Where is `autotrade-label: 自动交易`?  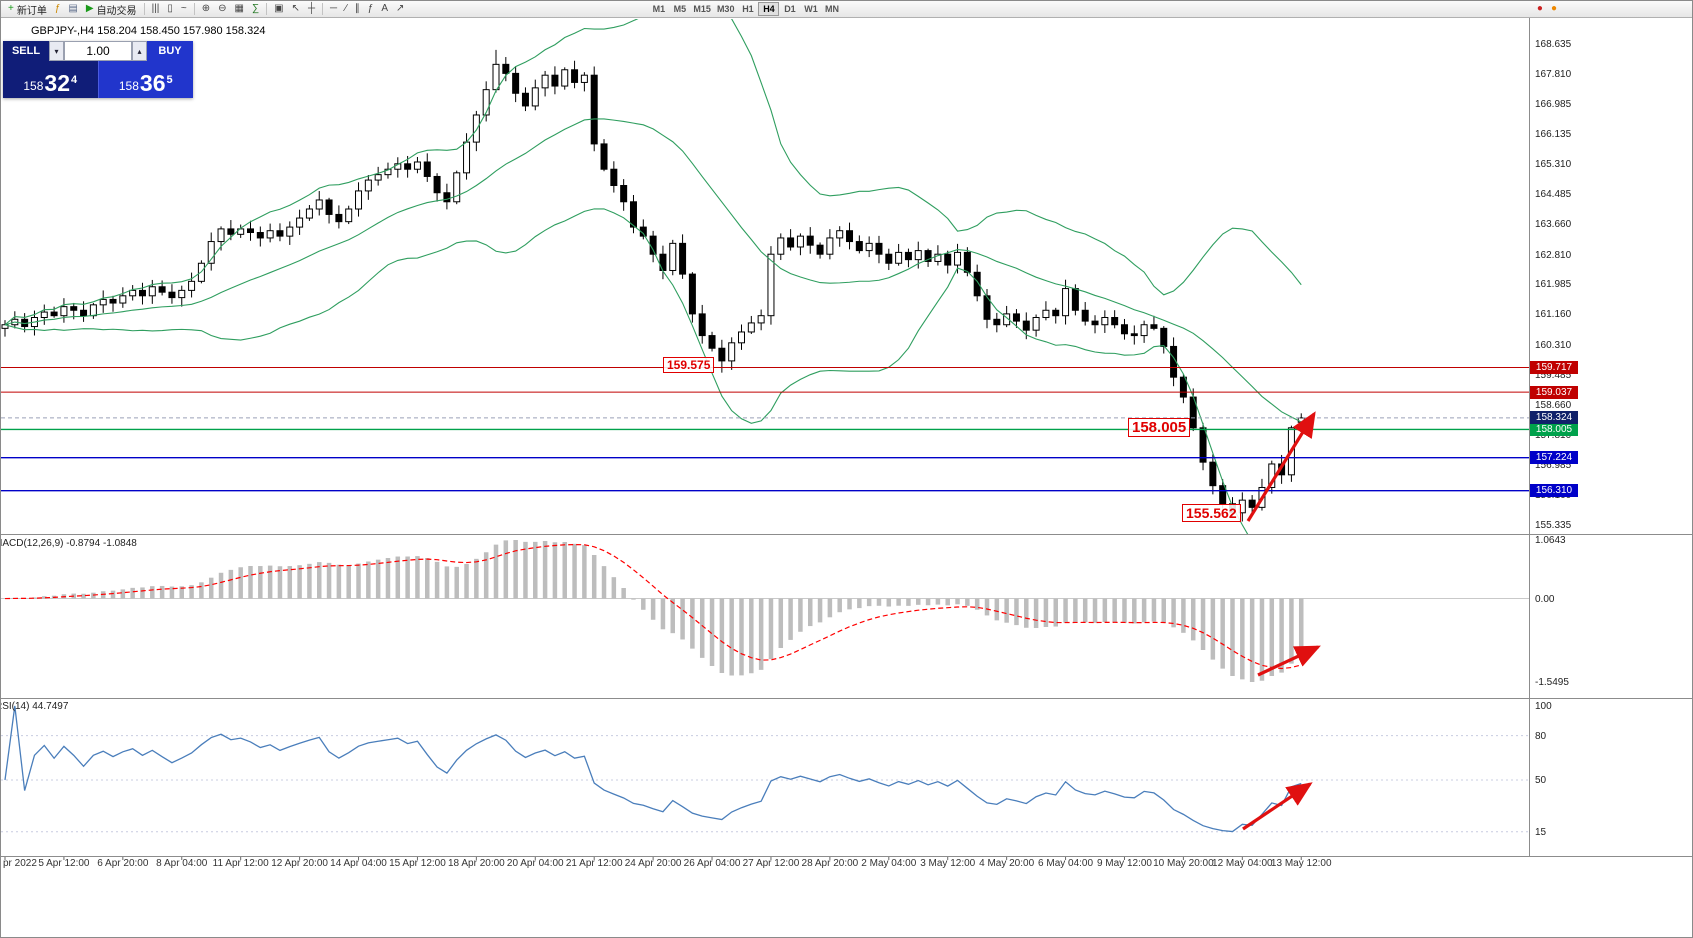
autotrade-label: 自动交易 is located at coordinates (116, 11).